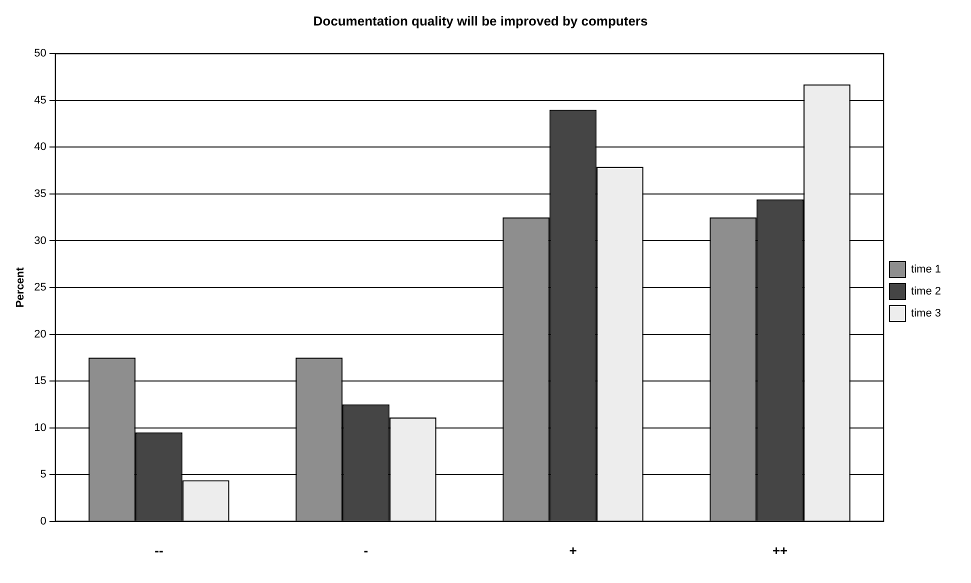  I want to click on y-tick-label: 0, so click(43, 521).